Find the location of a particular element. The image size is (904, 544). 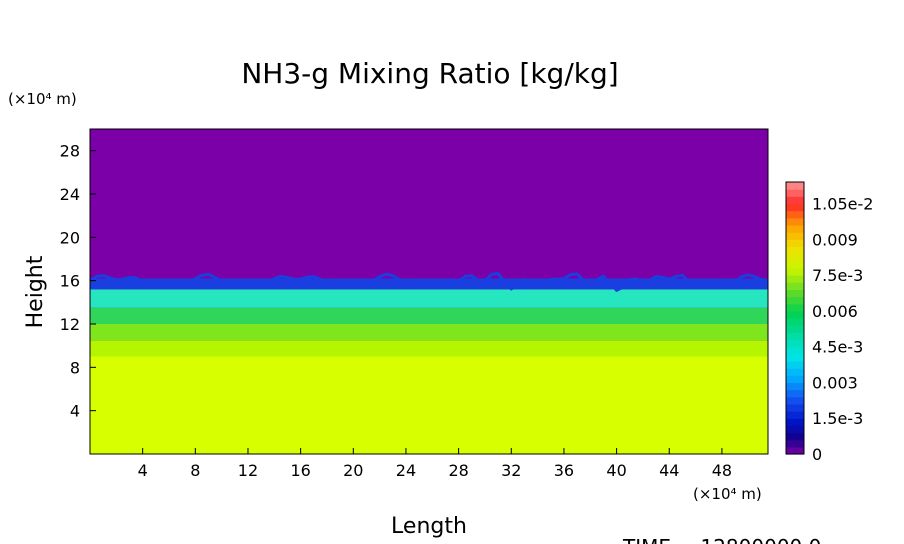

x-tick-label-8: 36 is located at coordinates (564, 470).